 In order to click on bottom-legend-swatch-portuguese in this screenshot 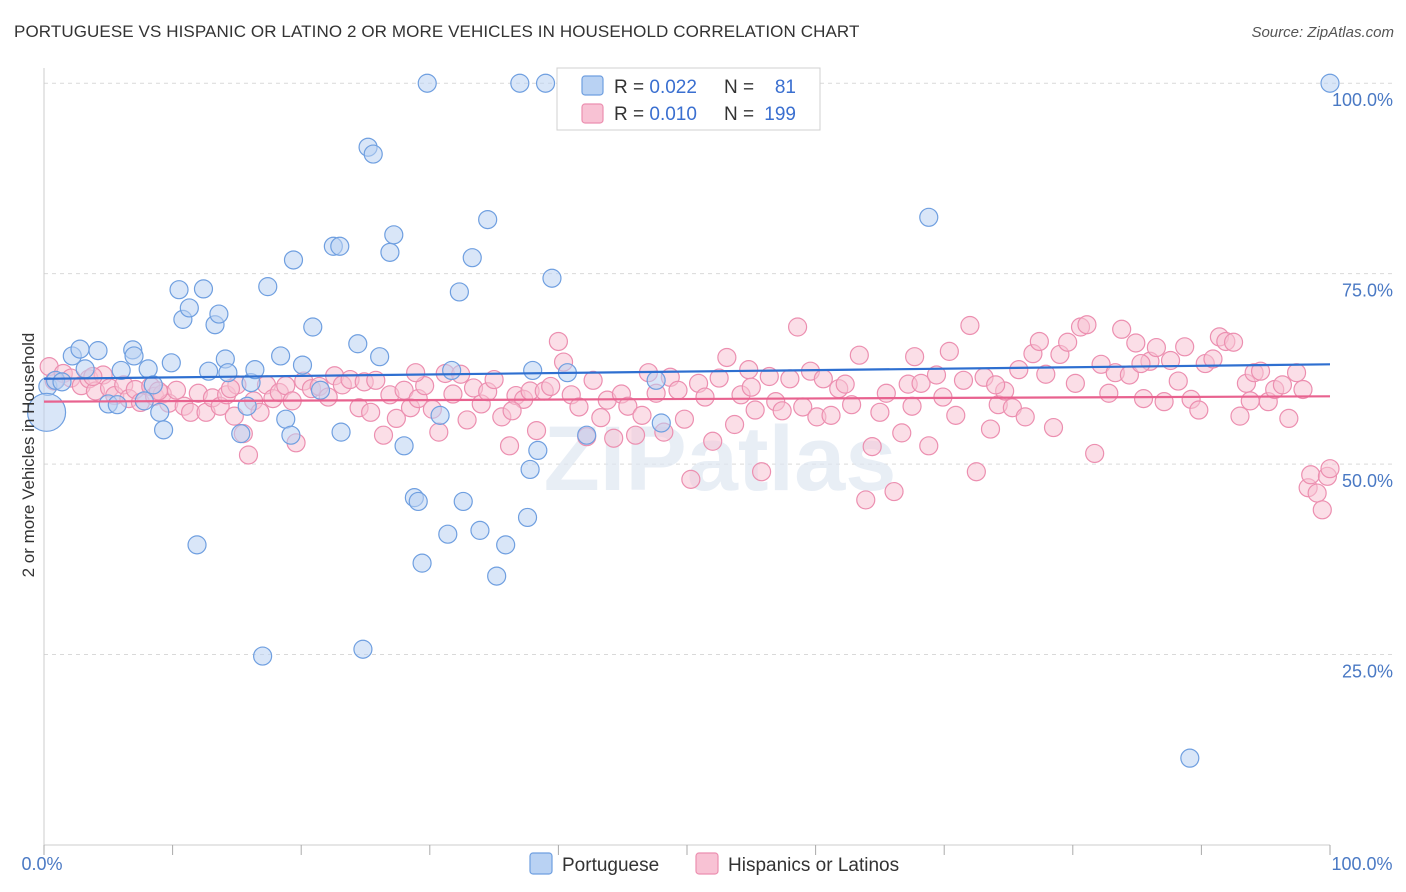, I will do `click(541, 863)`.